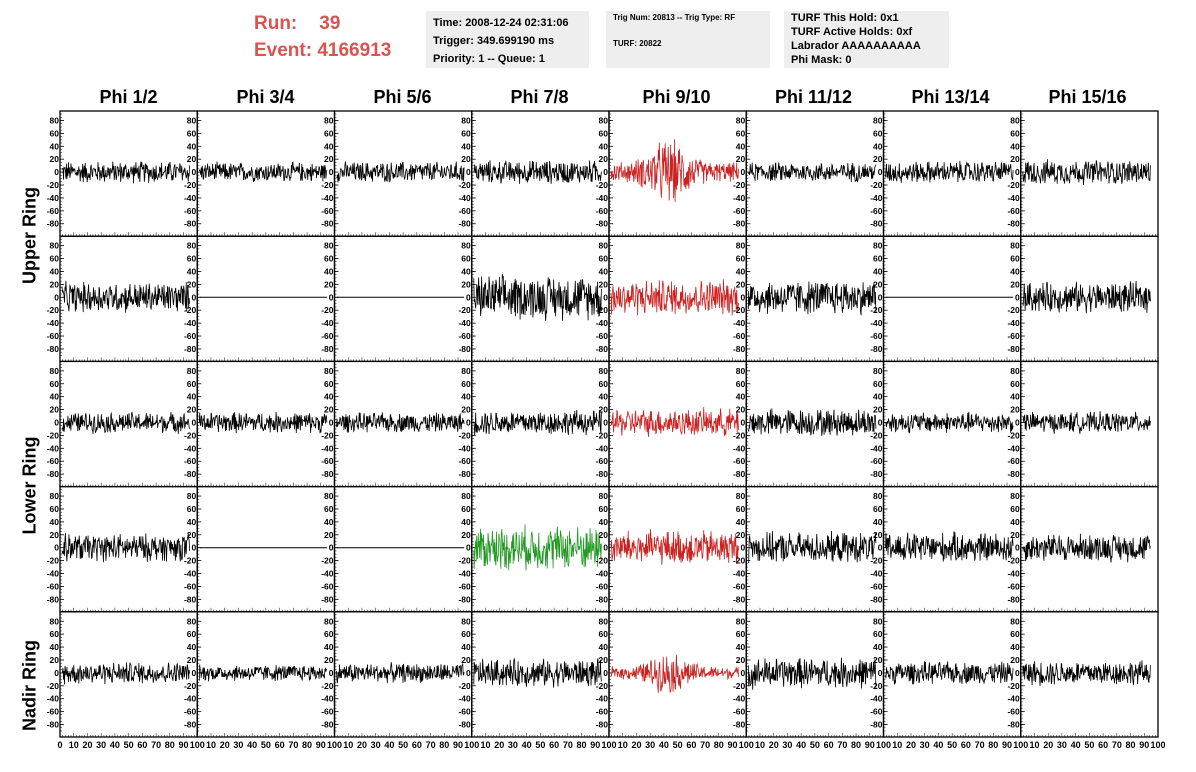  What do you see at coordinates (252, 745) in the screenshot?
I see `x-tick-label: 40` at bounding box center [252, 745].